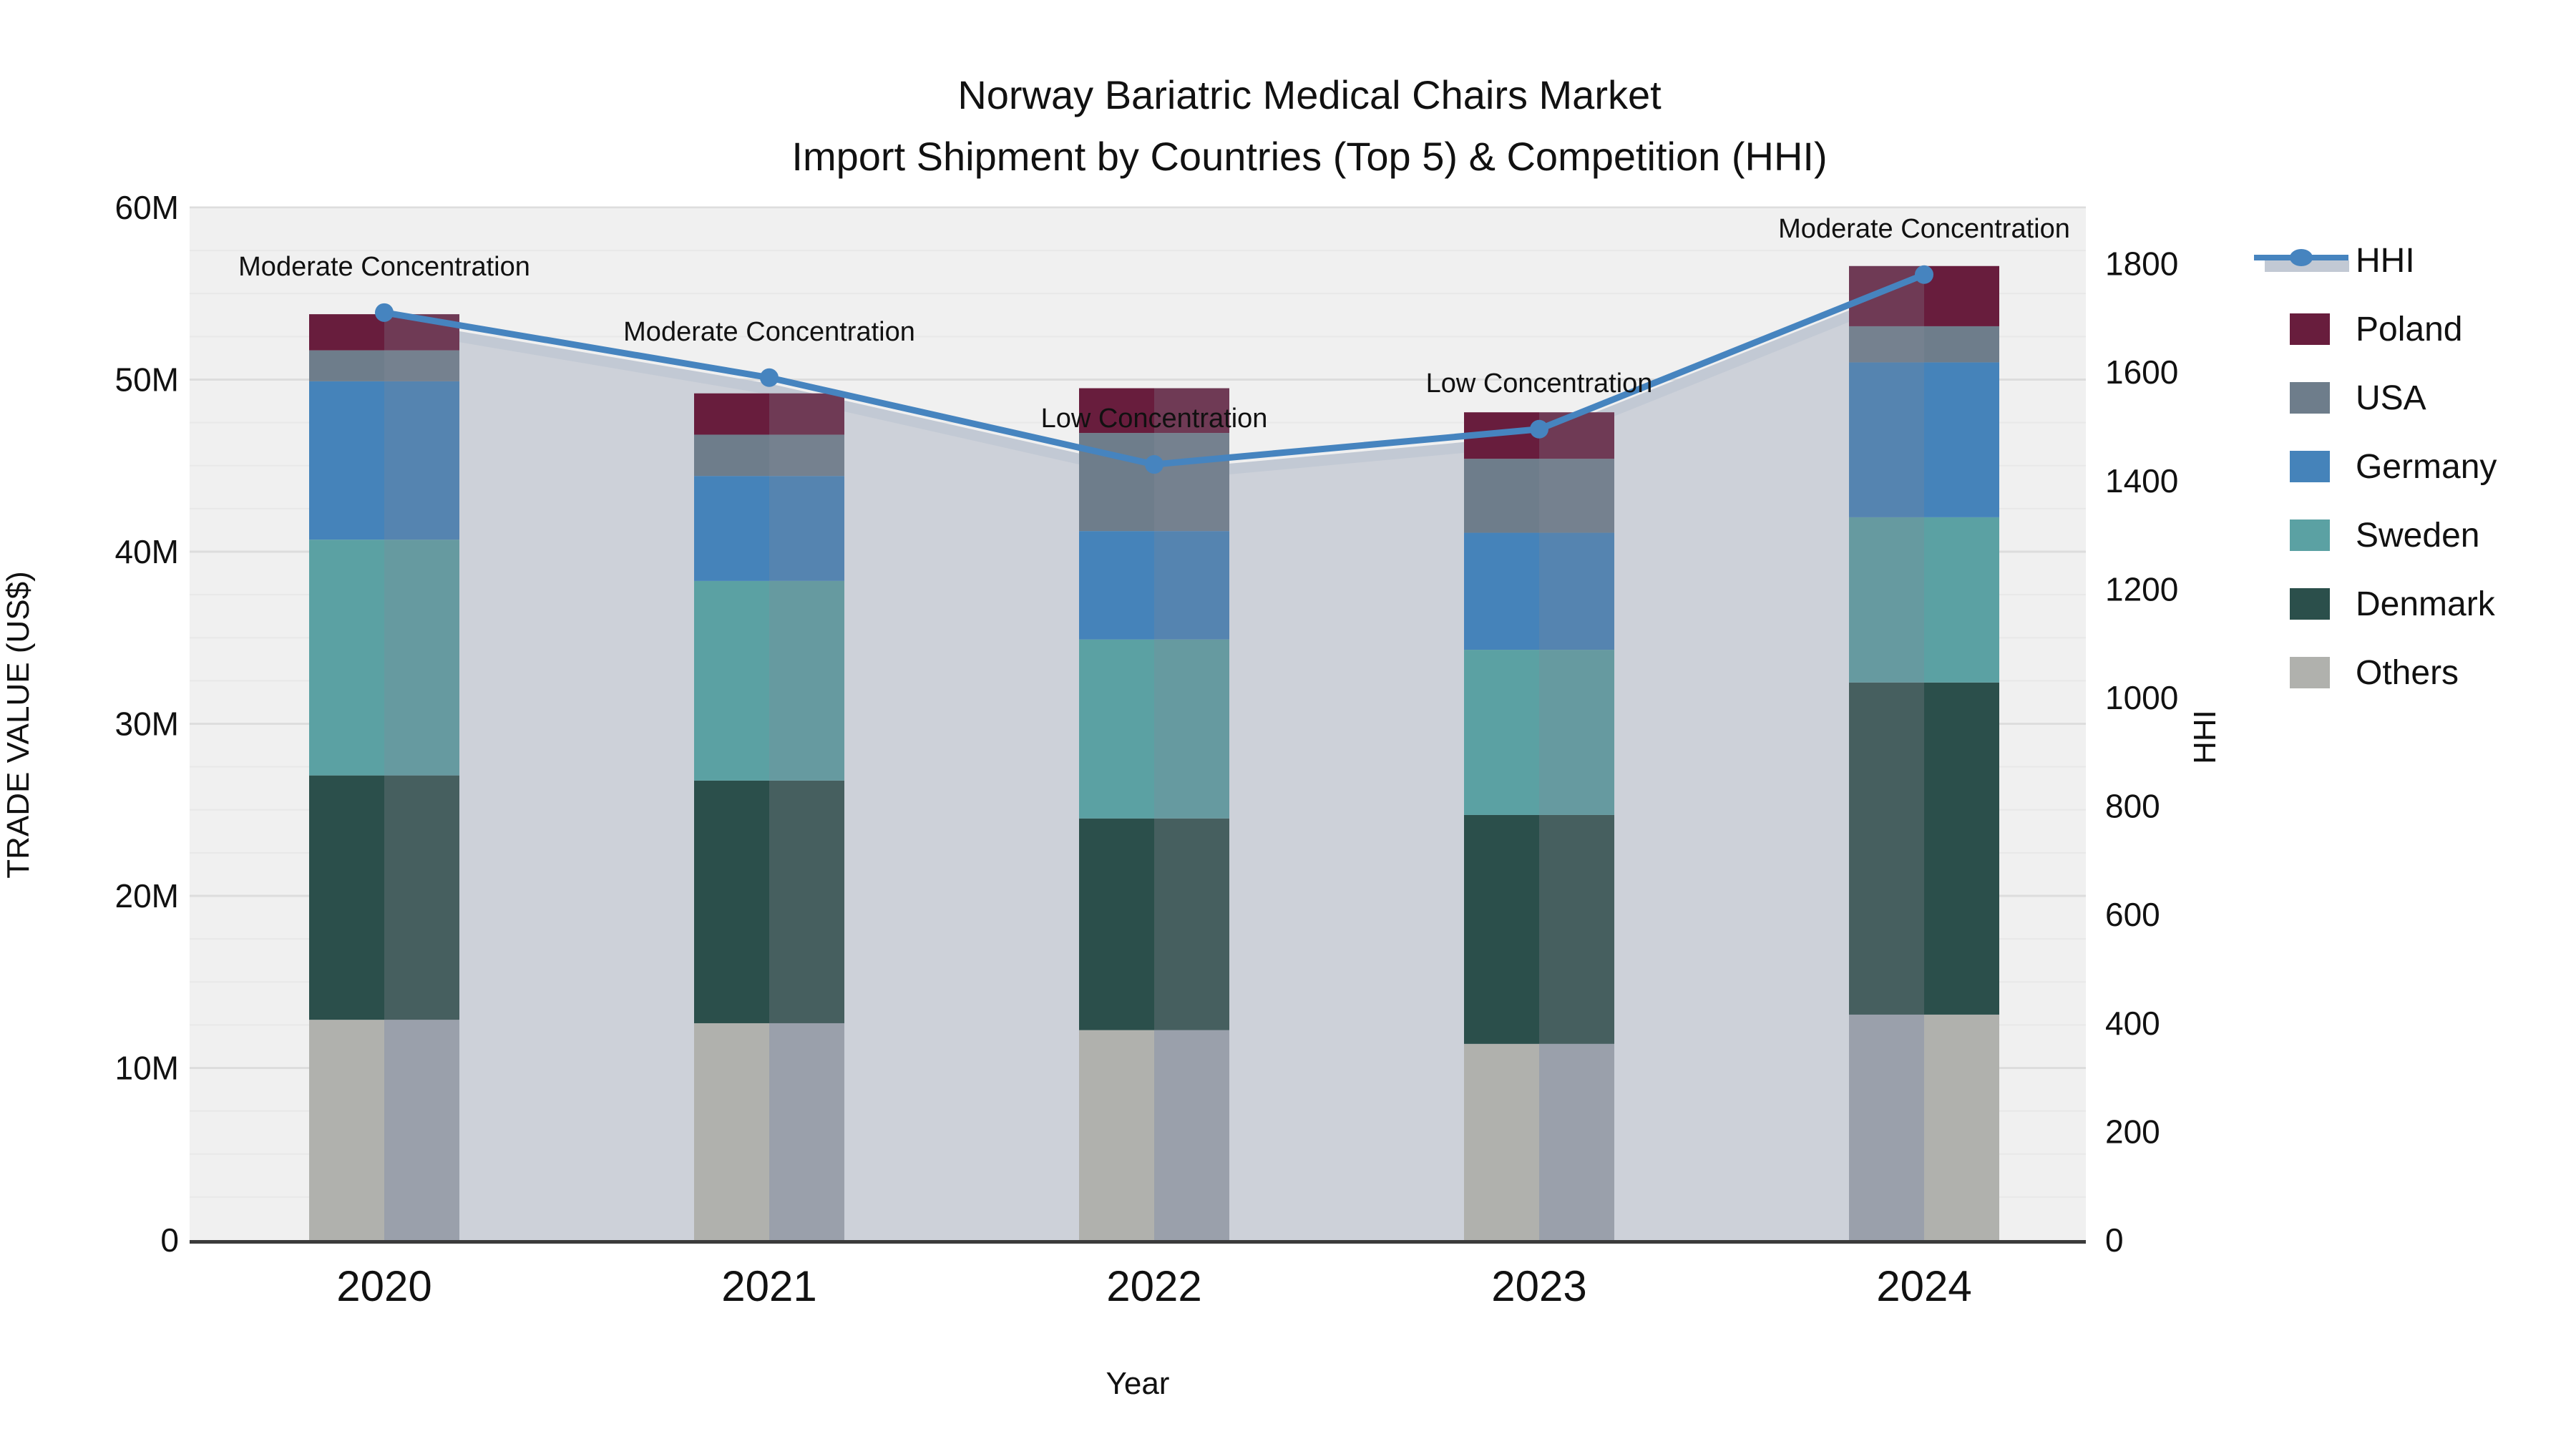  Describe the element at coordinates (1116, 585) in the screenshot. I see `bar-segment-germany-2022` at that location.